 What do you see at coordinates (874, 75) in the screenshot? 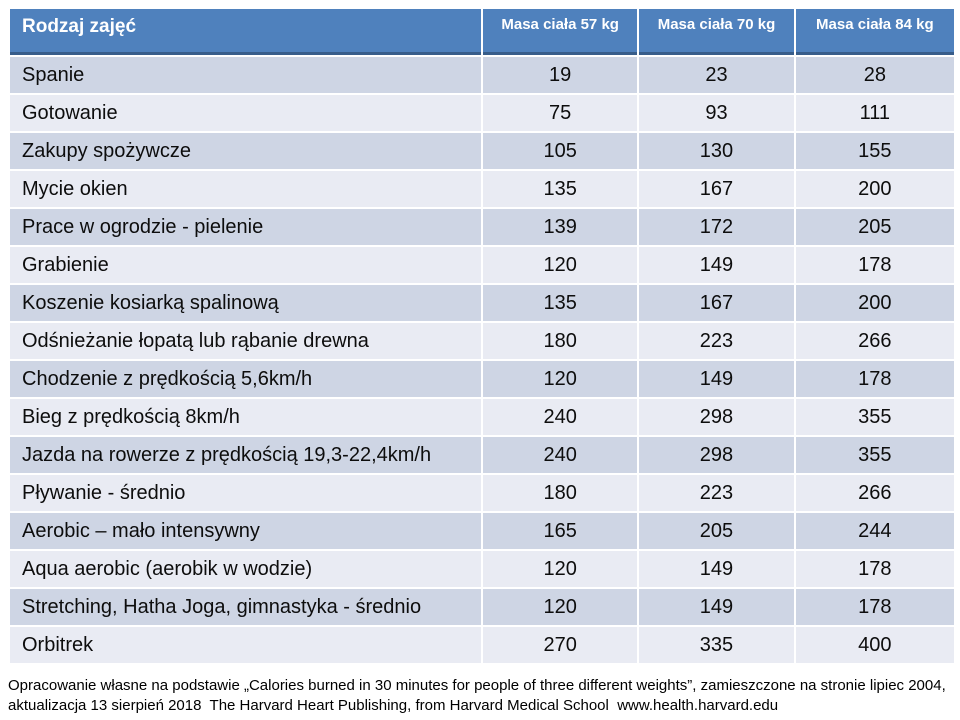
I see `value-cell-84: 28` at bounding box center [874, 75].